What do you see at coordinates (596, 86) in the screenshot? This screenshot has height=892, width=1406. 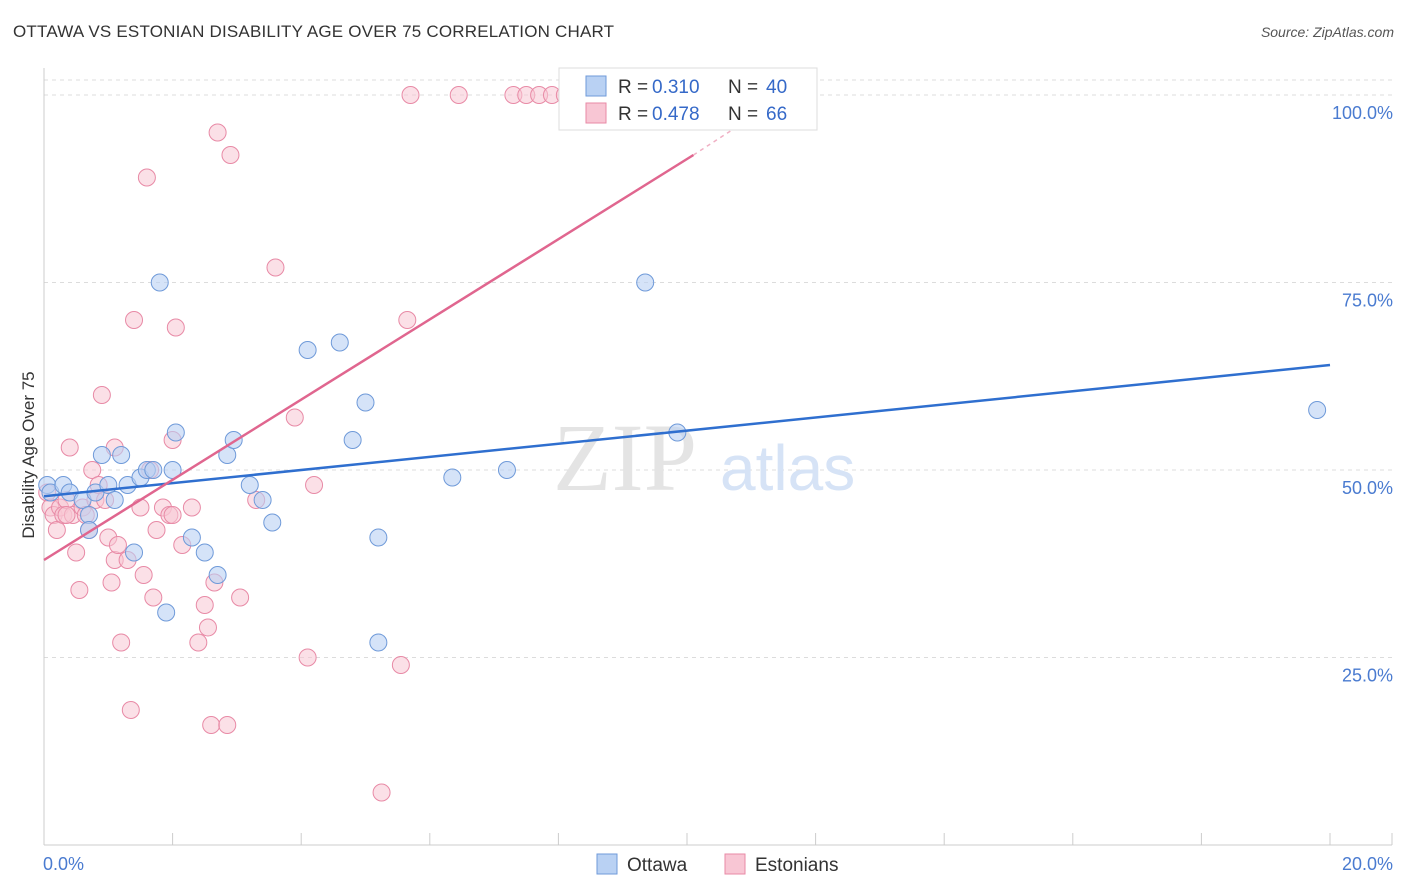 I see `ottawa-legend-swatch` at bounding box center [596, 86].